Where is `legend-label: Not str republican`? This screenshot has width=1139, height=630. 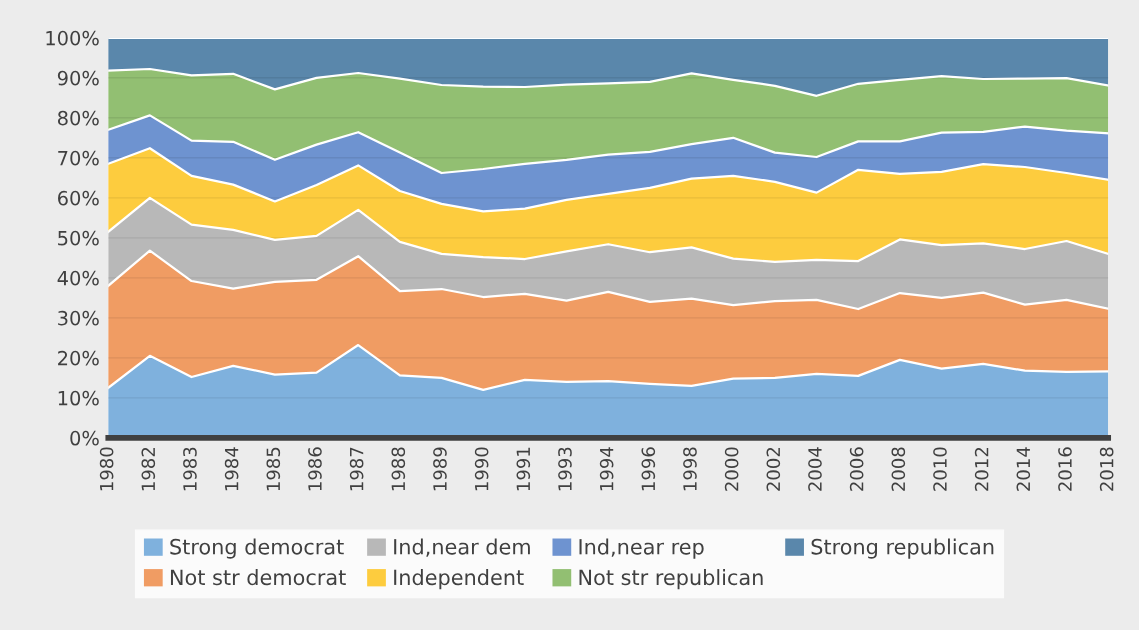 legend-label: Not str republican is located at coordinates (671, 579).